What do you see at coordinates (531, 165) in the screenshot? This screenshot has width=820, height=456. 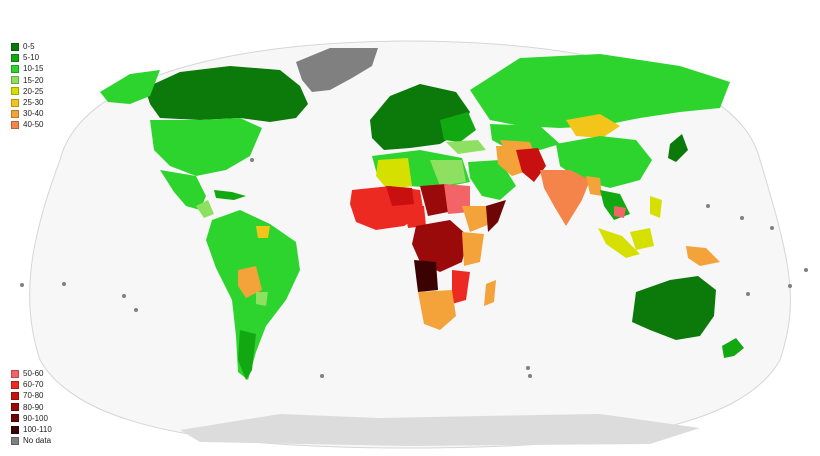 I see `region-afghanistan-pakistan` at bounding box center [531, 165].